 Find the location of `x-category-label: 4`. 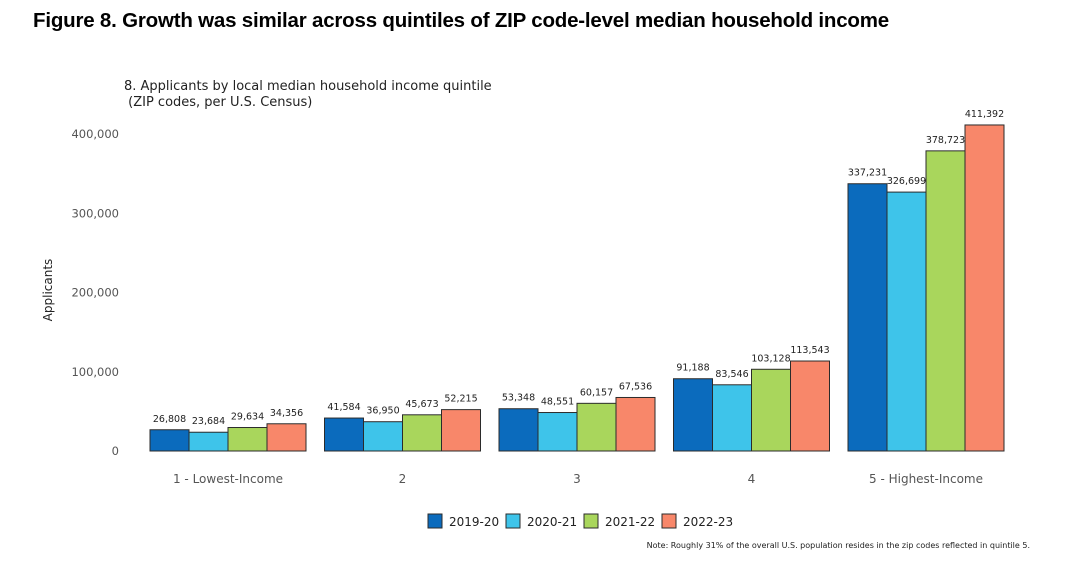

x-category-label: 4 is located at coordinates (752, 479).